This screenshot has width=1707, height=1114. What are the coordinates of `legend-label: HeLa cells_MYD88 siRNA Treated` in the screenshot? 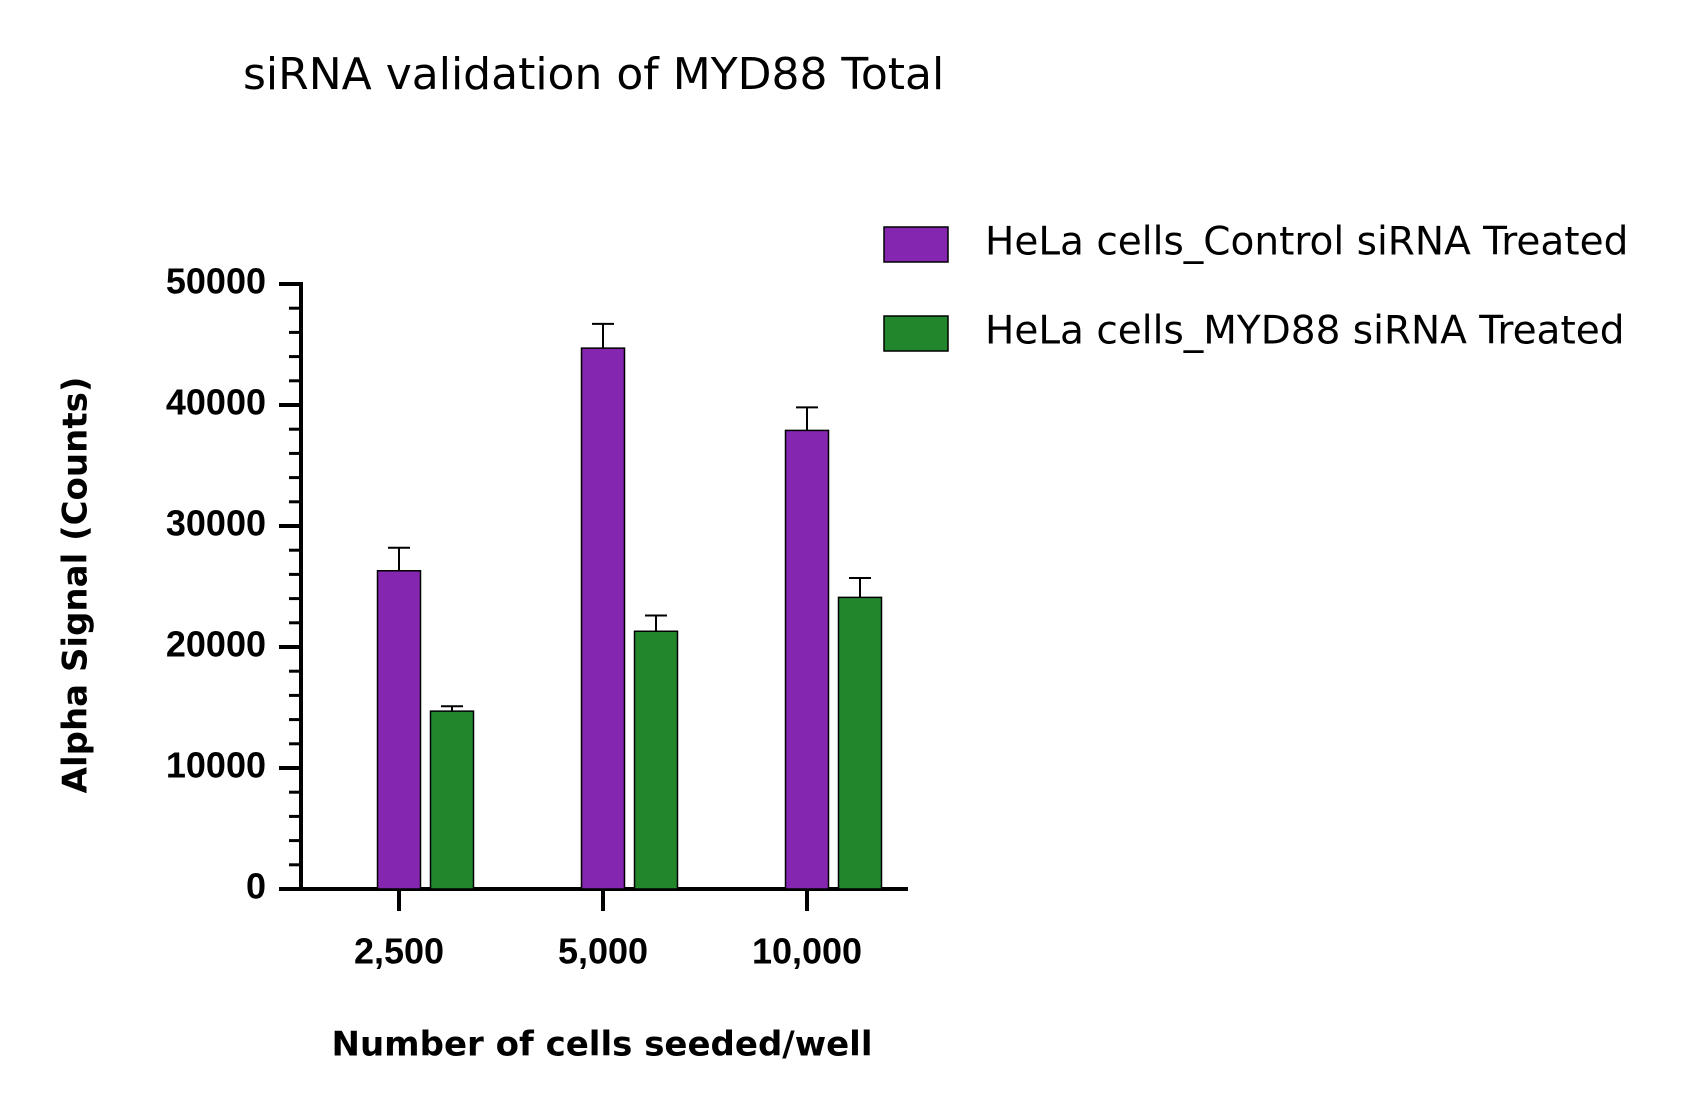 It's located at (1305, 331).